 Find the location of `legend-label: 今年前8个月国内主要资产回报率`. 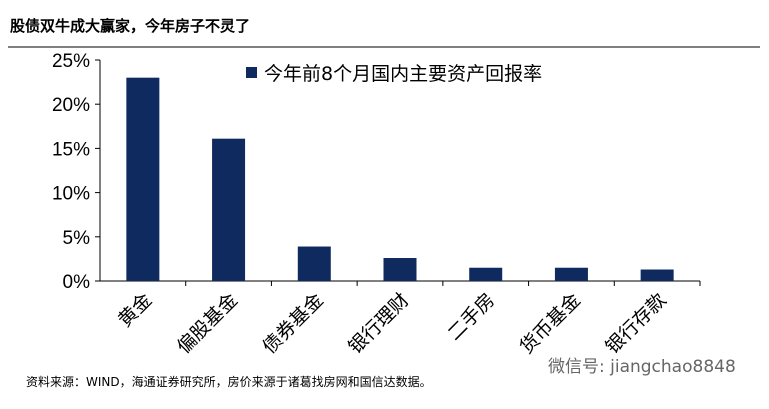

legend-label: 今年前8个月国内主要资产回报率 is located at coordinates (403, 74).